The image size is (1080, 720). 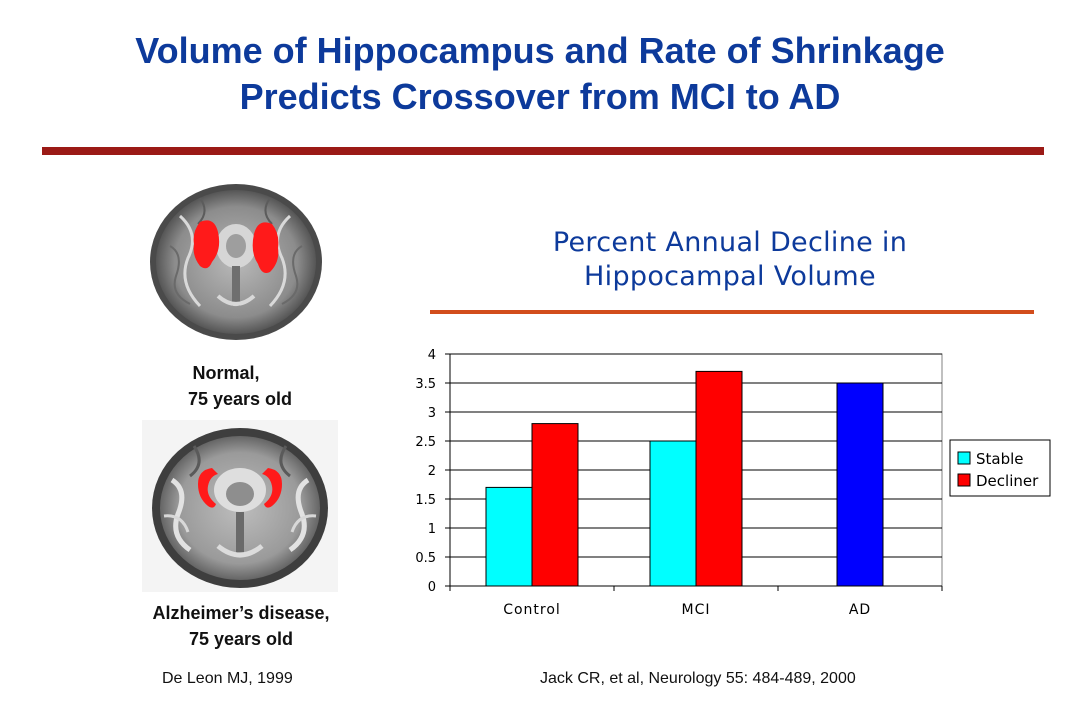 I want to click on x-tick-label: MCI, so click(x=696, y=610).